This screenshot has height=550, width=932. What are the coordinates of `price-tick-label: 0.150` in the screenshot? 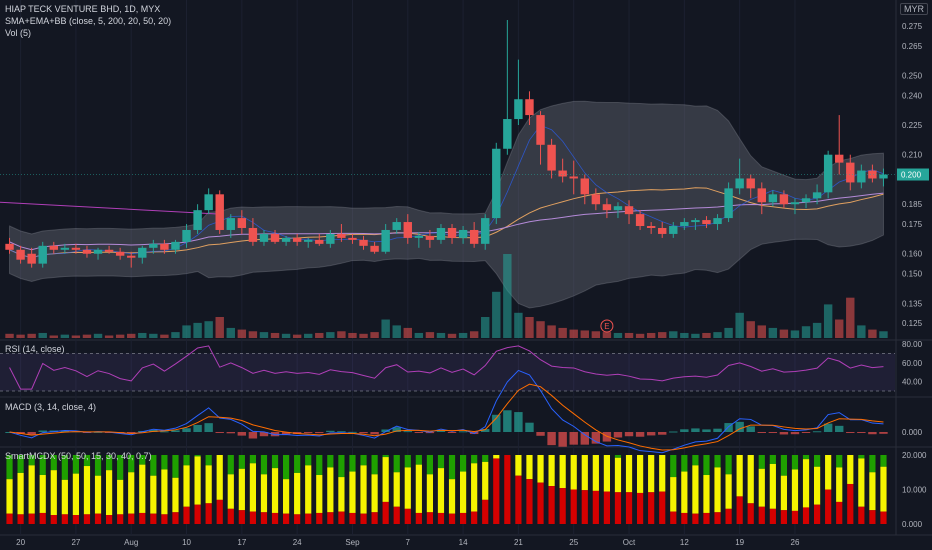 It's located at (912, 274).